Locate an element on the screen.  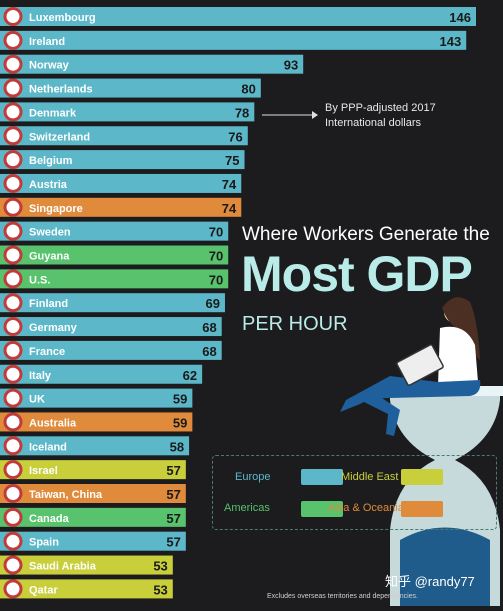
flag-icon-saudi-arabia is located at coordinates (13, 565).